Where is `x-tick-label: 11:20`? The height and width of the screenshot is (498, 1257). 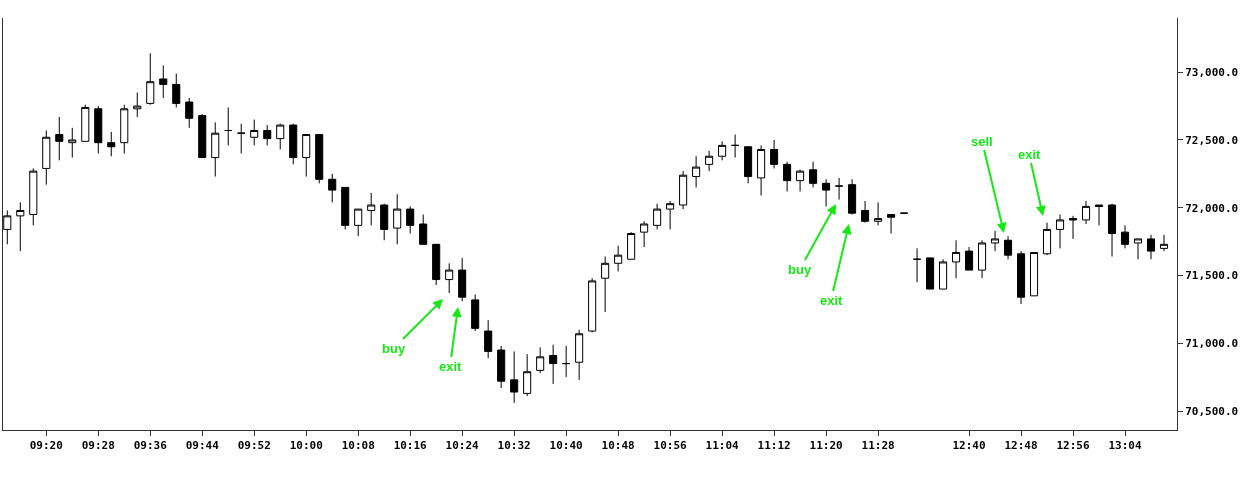 x-tick-label: 11:20 is located at coordinates (826, 446).